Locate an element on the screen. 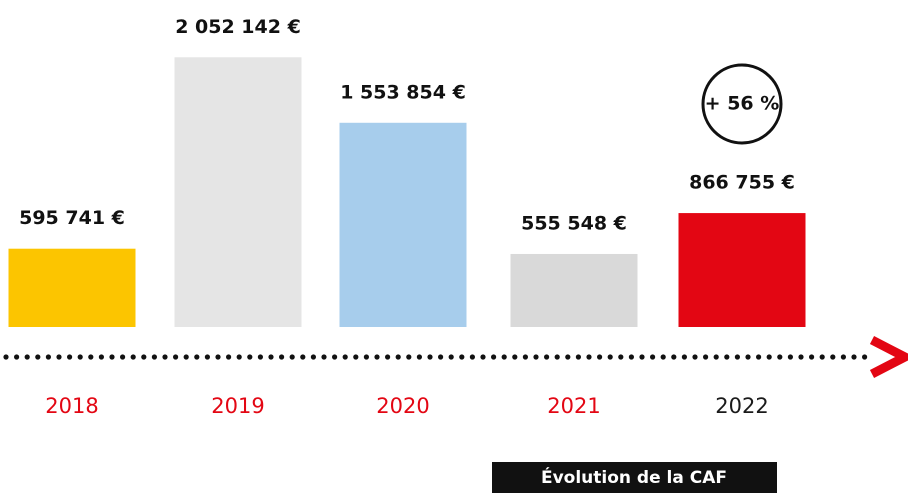 The image size is (908, 493). value-label: 2 052 142 € is located at coordinates (238, 27).